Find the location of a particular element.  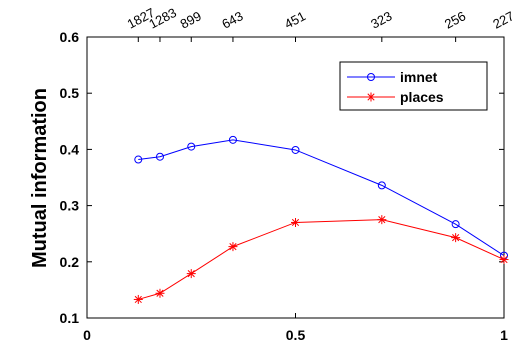

legend-imnet-marker is located at coordinates (371, 77).